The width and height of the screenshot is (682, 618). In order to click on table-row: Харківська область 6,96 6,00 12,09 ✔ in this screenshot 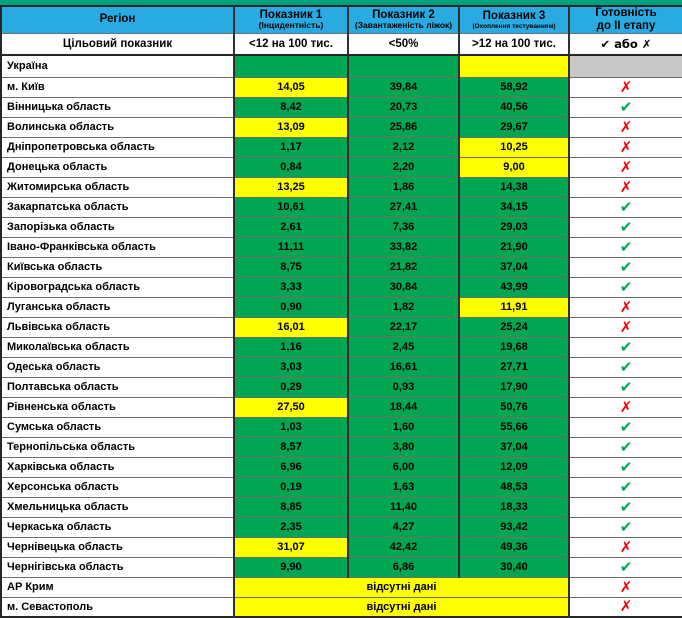, I will do `click(341, 466)`.